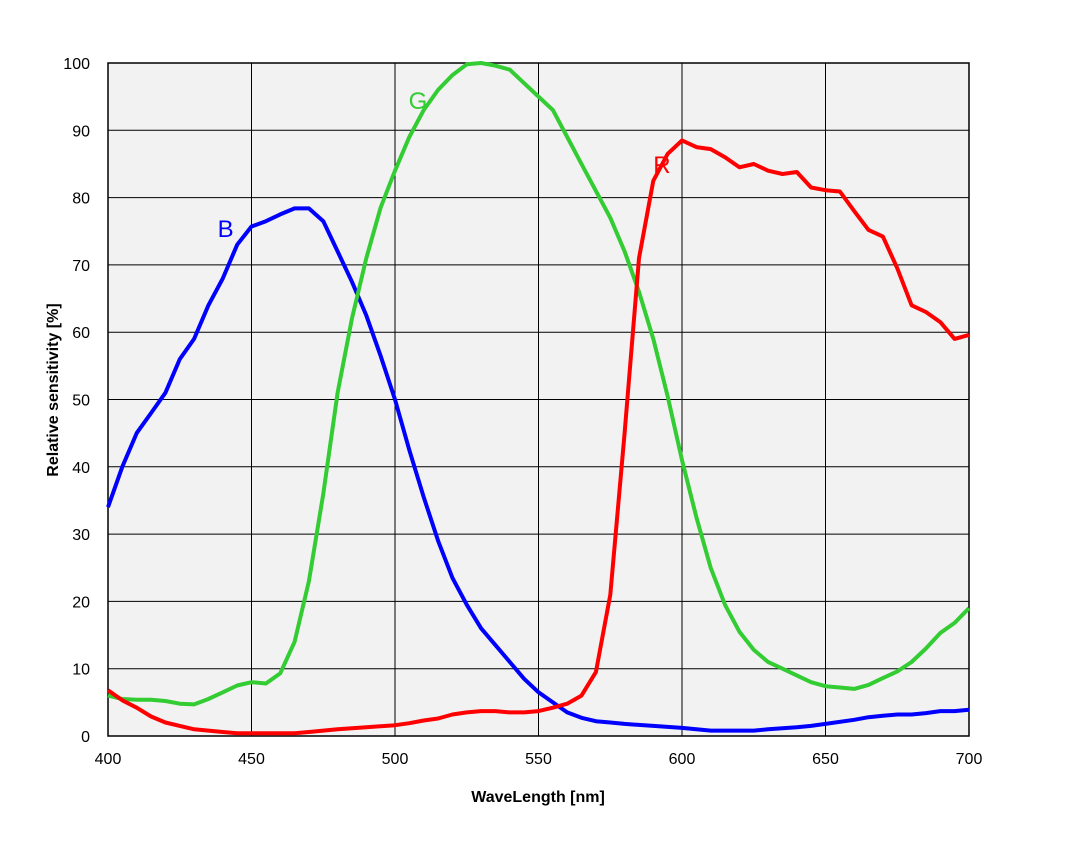 This screenshot has height=850, width=1080. What do you see at coordinates (969, 759) in the screenshot?
I see `x-tick-label: 700` at bounding box center [969, 759].